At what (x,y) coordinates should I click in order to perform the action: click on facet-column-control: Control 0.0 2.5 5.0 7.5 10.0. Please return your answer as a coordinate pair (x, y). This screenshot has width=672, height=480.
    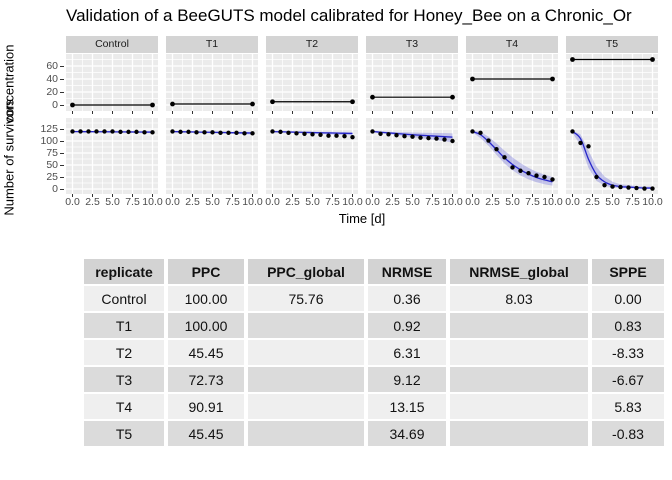
    Looking at the image, I should click on (114, 132).